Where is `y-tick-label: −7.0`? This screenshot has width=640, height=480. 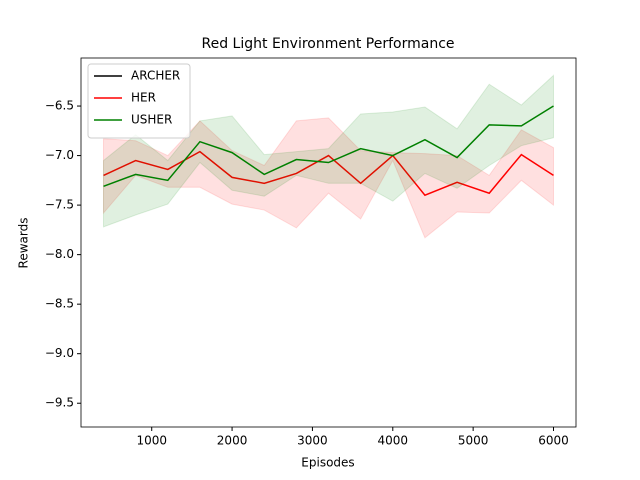
y-tick-label: −7.0 is located at coordinates (59, 155).